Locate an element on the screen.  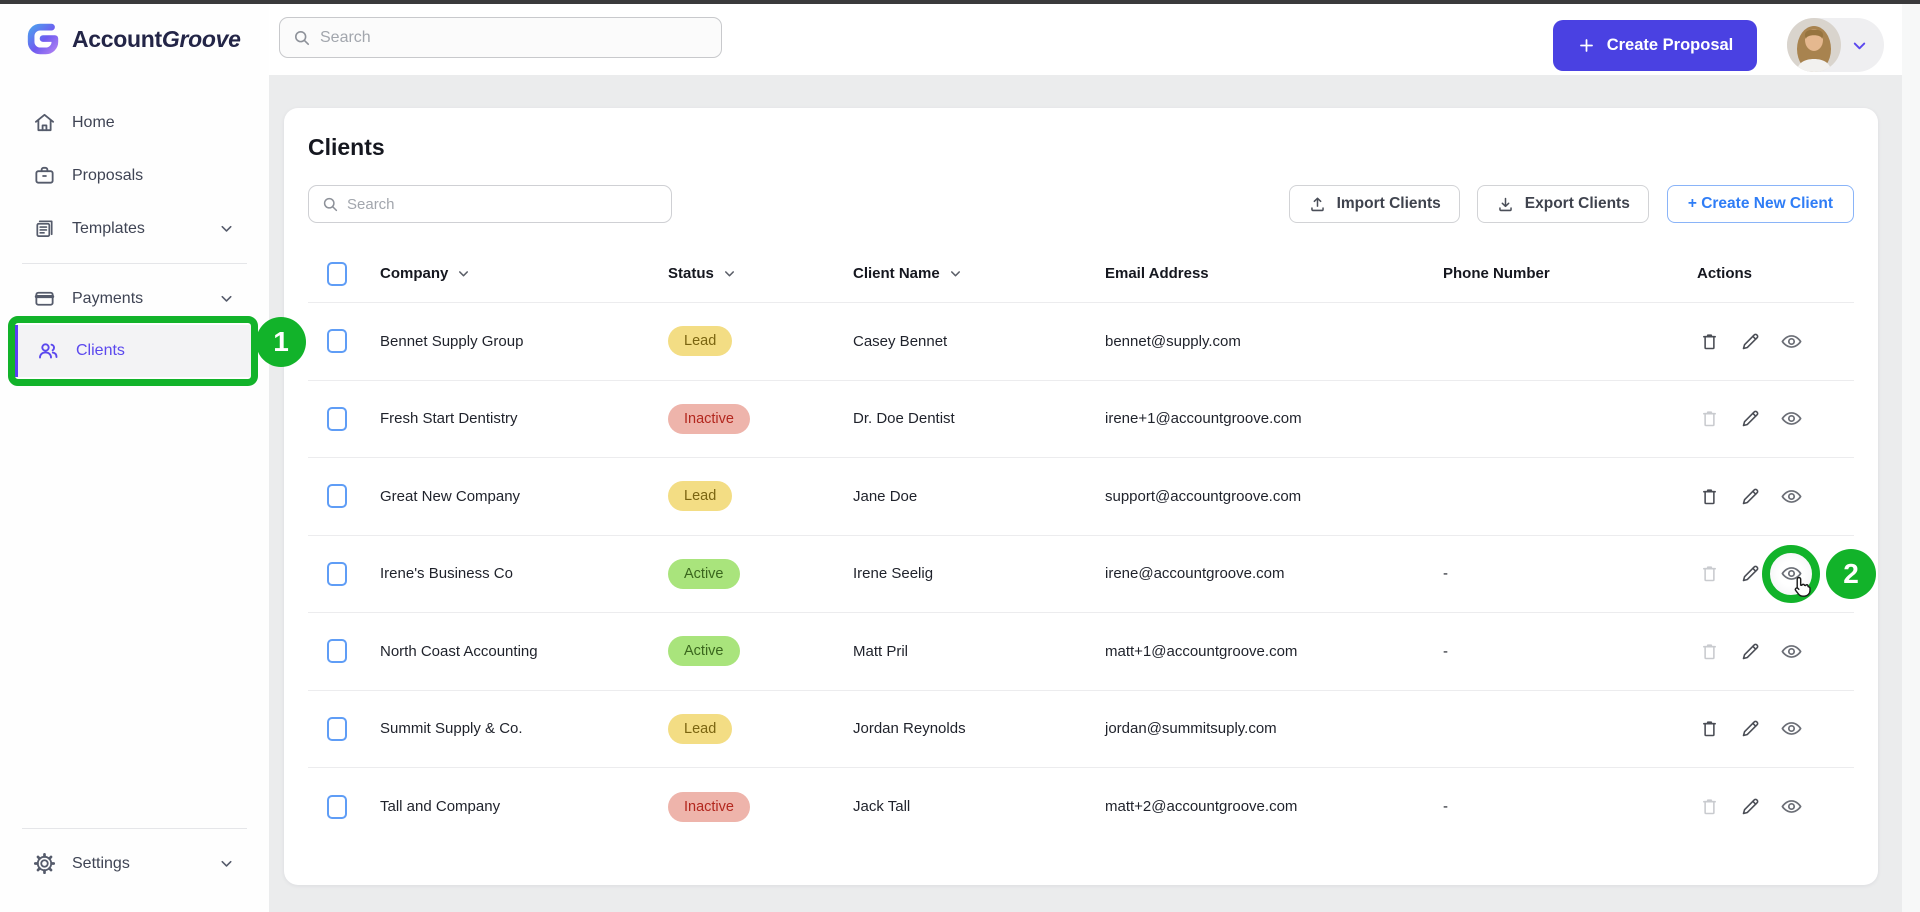
upload-icon is located at coordinates (1317, 204).